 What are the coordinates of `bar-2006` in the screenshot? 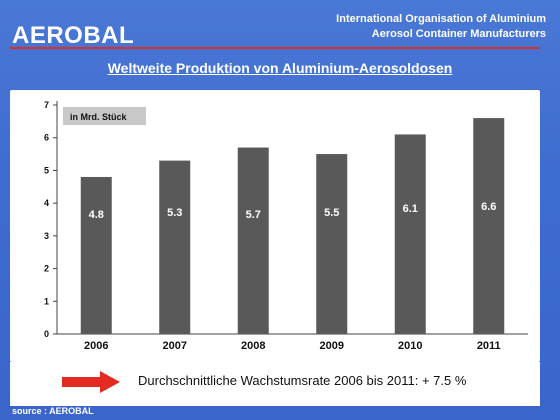 It's located at (96, 255).